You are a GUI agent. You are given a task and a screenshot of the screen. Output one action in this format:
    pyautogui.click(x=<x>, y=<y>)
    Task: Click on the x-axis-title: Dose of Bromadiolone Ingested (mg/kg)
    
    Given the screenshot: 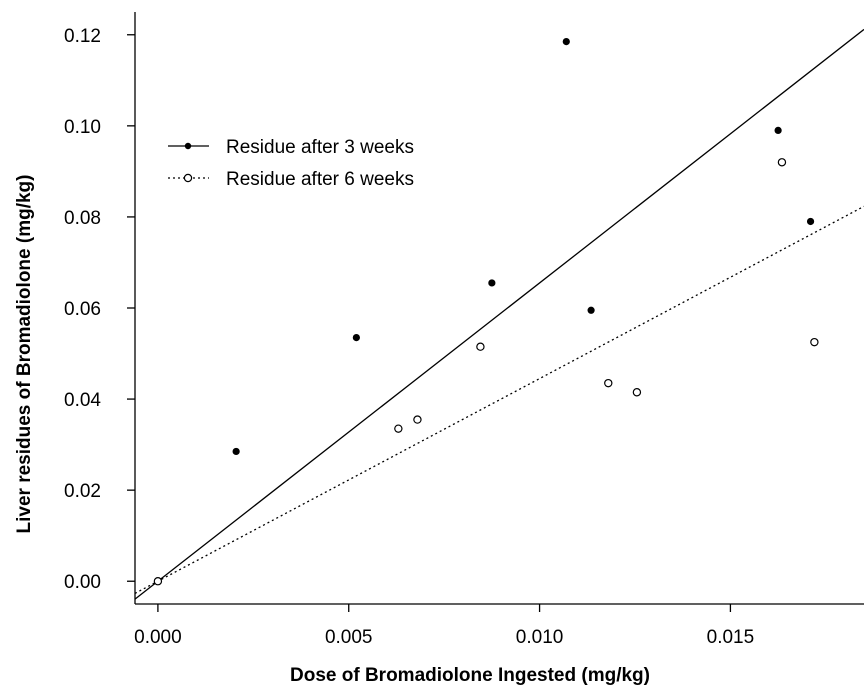 What is the action you would take?
    pyautogui.click(x=470, y=675)
    